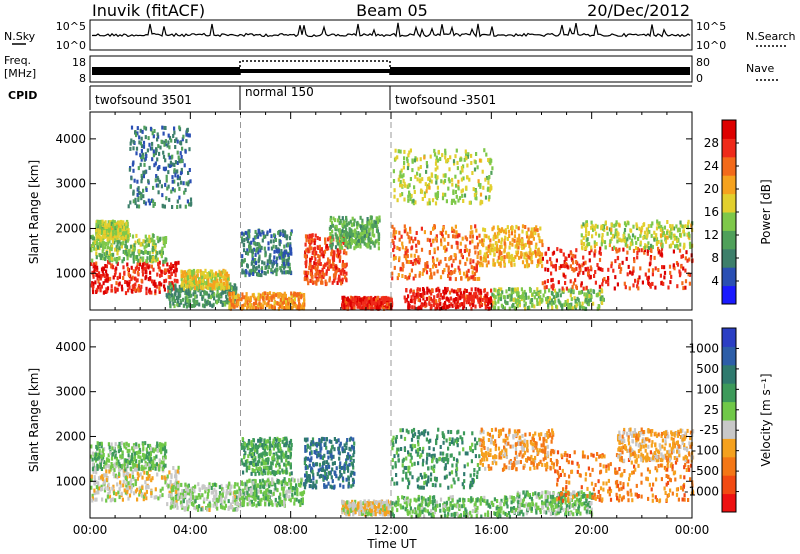  What do you see at coordinates (70, 273) in the screenshot?
I see `ytick-label-0-0: 1000` at bounding box center [70, 273].